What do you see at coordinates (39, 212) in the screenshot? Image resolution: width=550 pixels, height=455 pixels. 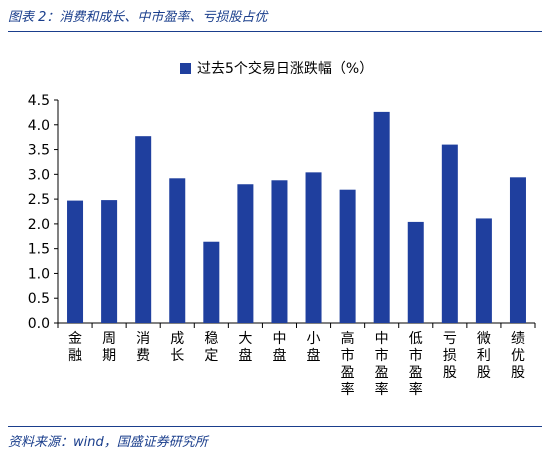 I see `y-tick-labels: 0.0 0.5 1.0 1.5 2.0 2.5 3.0 3.5 4.0 4.5` at bounding box center [39, 212].